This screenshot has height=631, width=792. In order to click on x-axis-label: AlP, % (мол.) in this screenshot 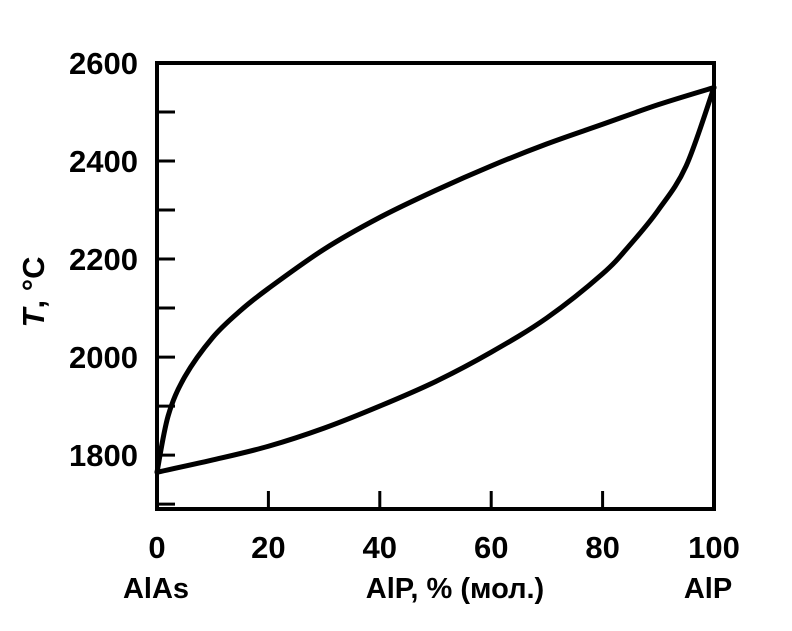, I will do `click(455, 589)`.